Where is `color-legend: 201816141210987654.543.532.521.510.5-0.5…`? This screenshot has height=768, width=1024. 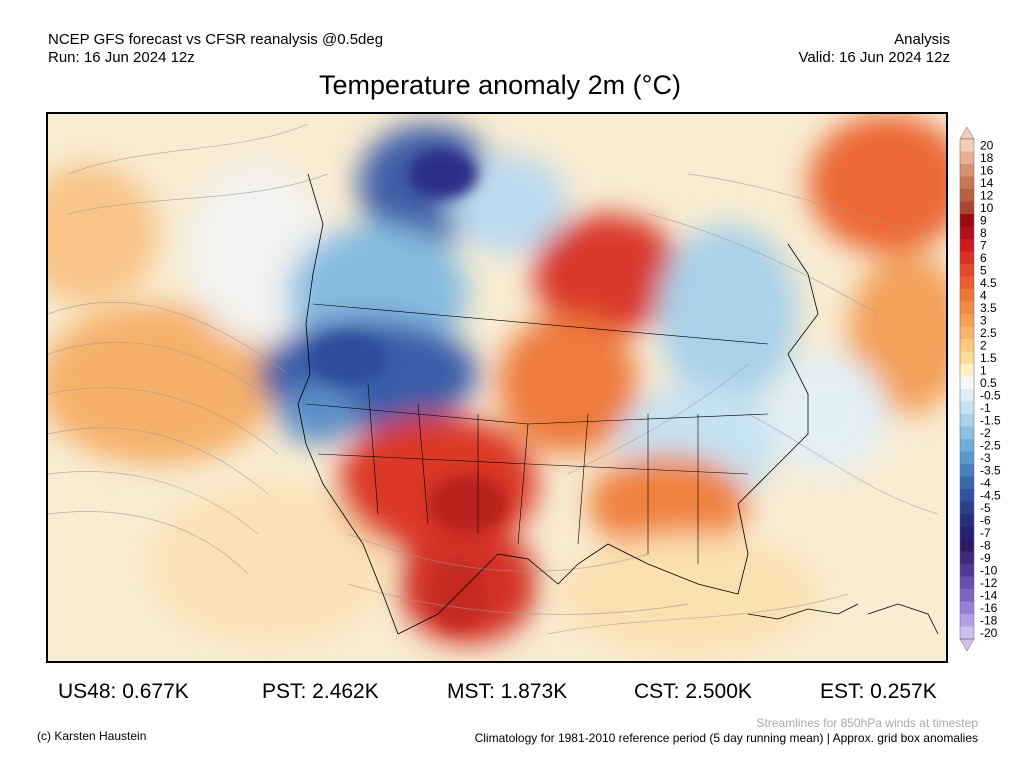
color-legend: 201816141210987654.543.532.521.510.5-0.5… is located at coordinates (980, 389).